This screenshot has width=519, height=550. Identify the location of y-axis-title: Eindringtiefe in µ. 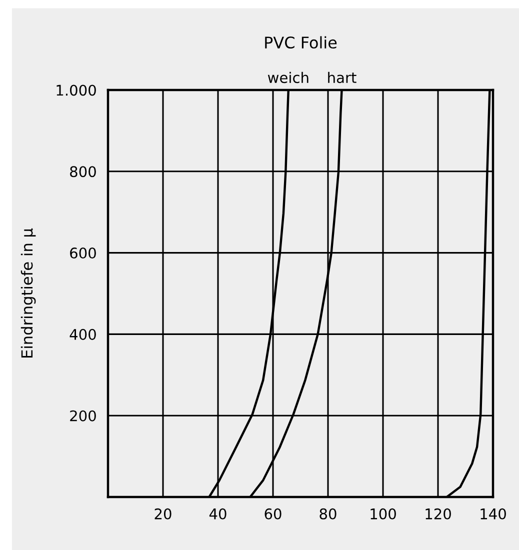
(28, 293).